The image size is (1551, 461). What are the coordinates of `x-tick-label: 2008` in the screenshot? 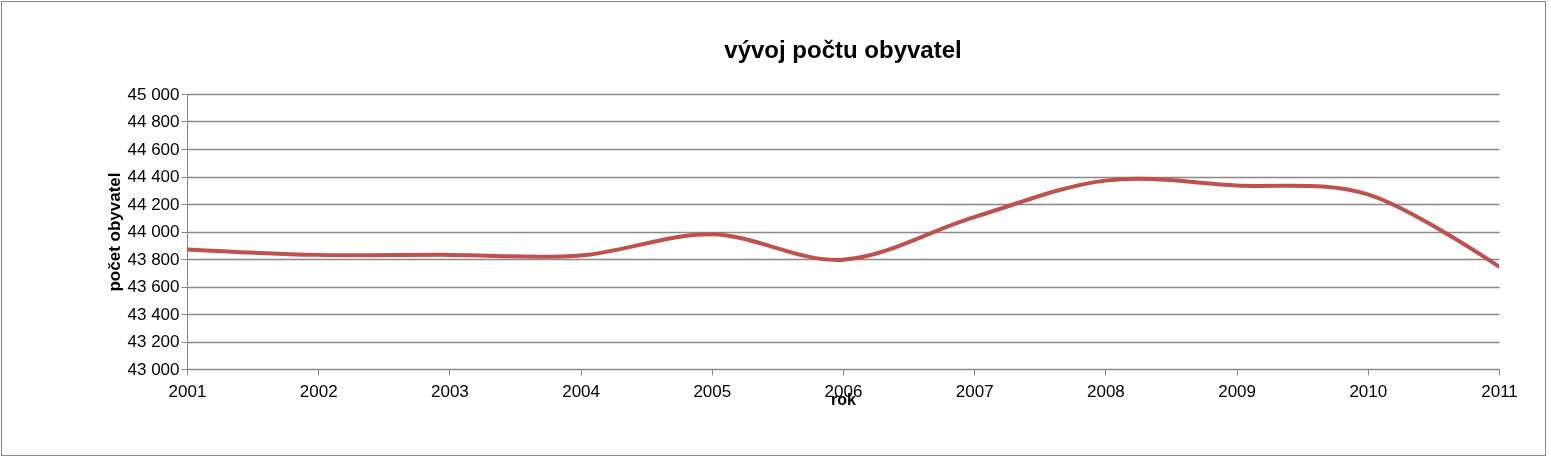 It's located at (1105, 391).